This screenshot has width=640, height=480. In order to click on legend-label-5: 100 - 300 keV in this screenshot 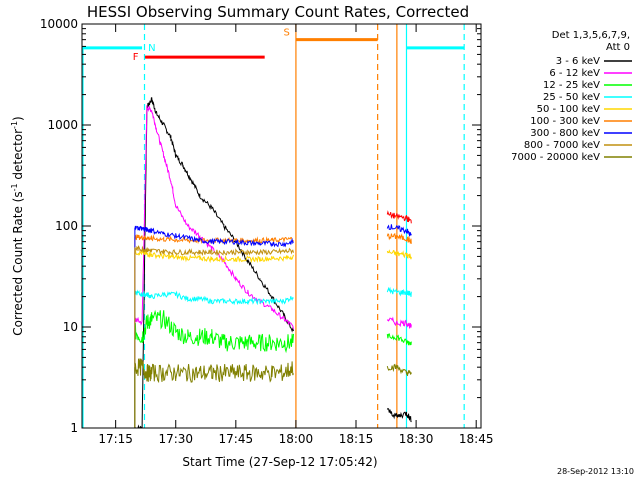, I will do `click(565, 121)`.